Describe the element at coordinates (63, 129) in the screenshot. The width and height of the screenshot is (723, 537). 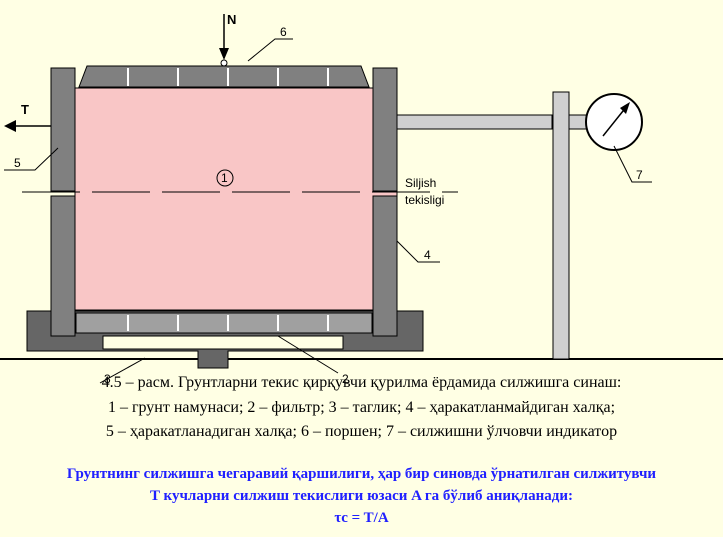
I see `upper-ring-left` at that location.